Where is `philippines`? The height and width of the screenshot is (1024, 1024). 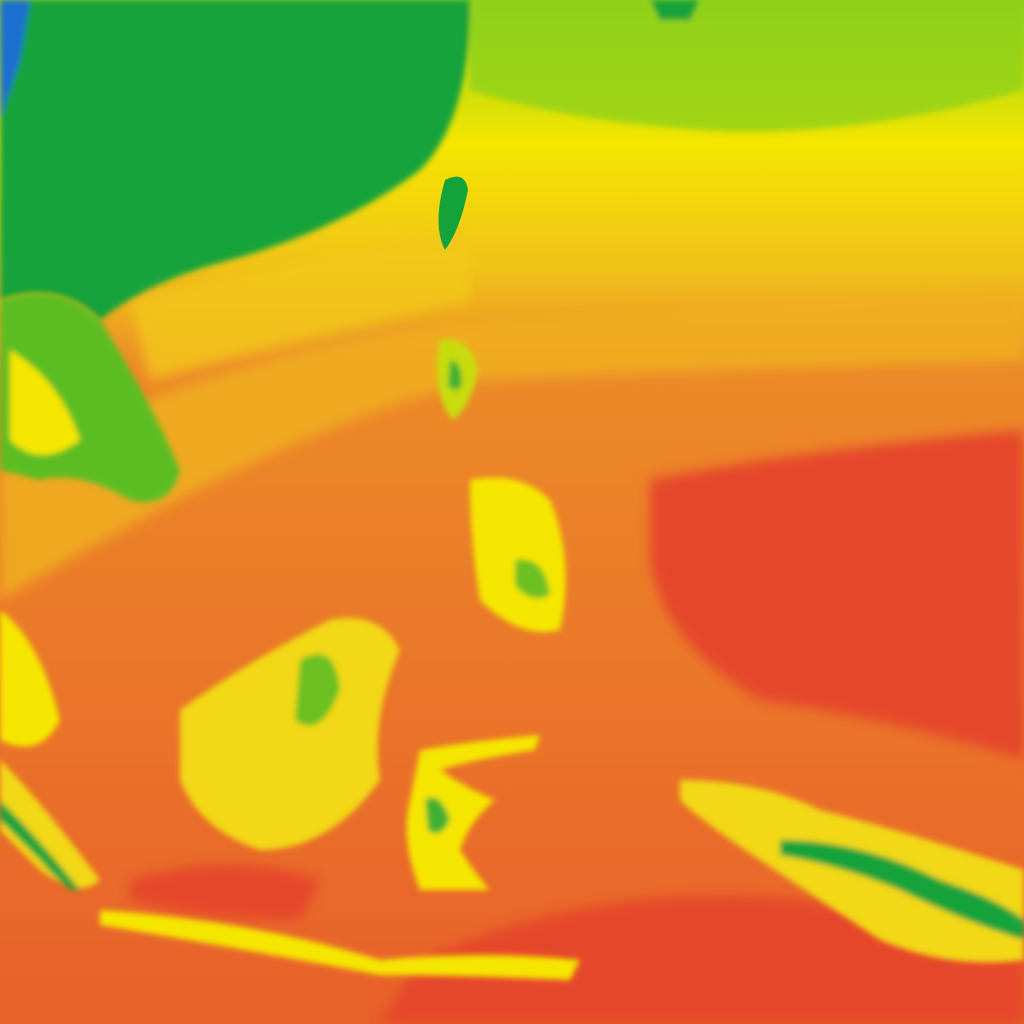
philippines is located at coordinates (501, 485).